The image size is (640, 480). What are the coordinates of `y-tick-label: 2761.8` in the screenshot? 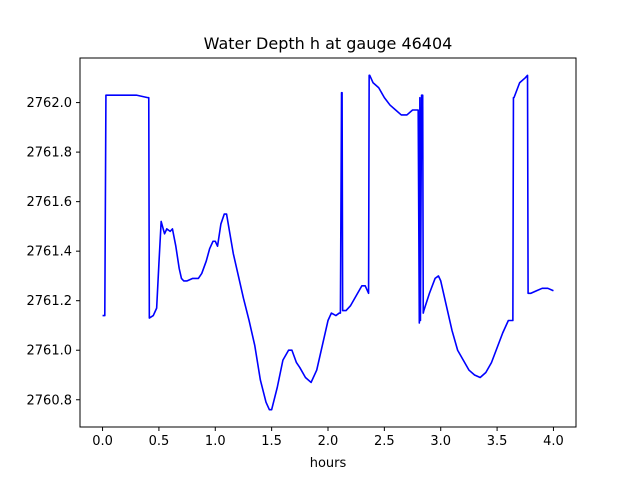 It's located at (50, 153).